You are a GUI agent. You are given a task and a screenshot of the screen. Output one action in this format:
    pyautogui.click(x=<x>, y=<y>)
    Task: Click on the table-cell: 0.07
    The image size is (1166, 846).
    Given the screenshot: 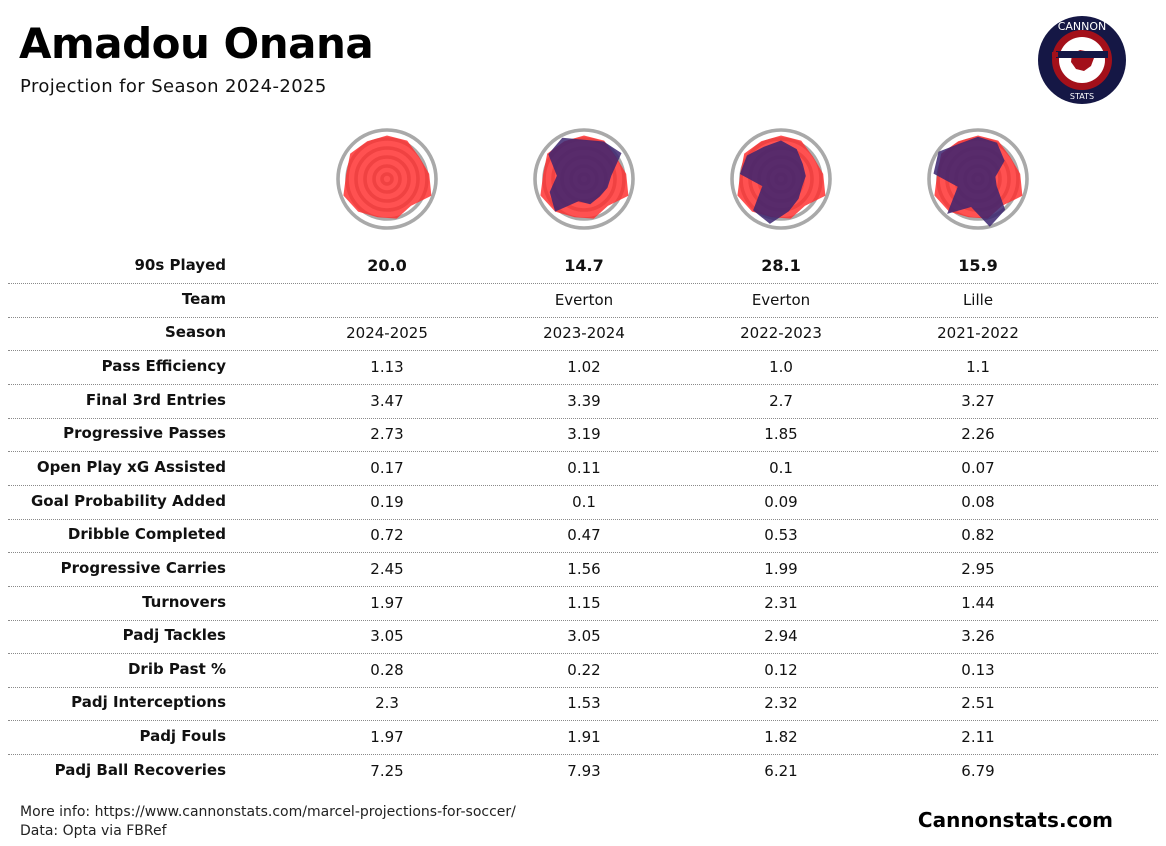 What is the action you would take?
    pyautogui.click(x=978, y=467)
    